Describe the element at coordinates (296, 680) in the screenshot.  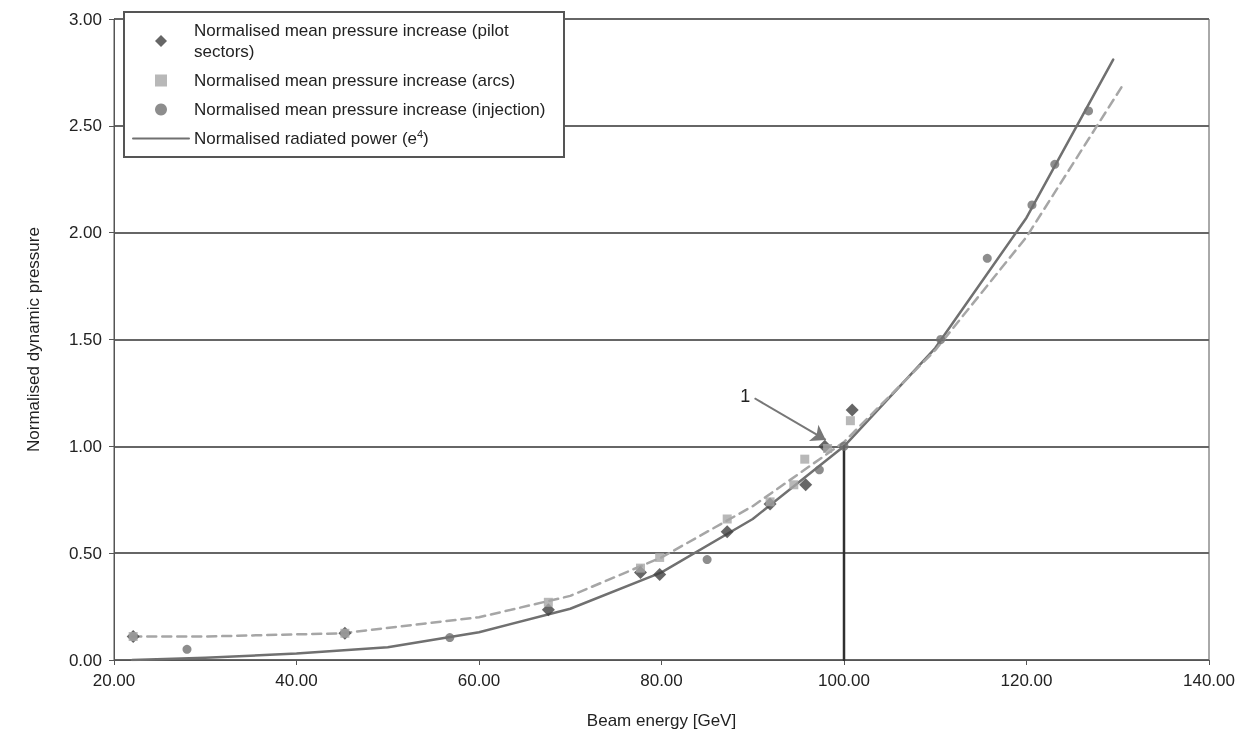
I see `x-tick-label: 40.00` at that location.